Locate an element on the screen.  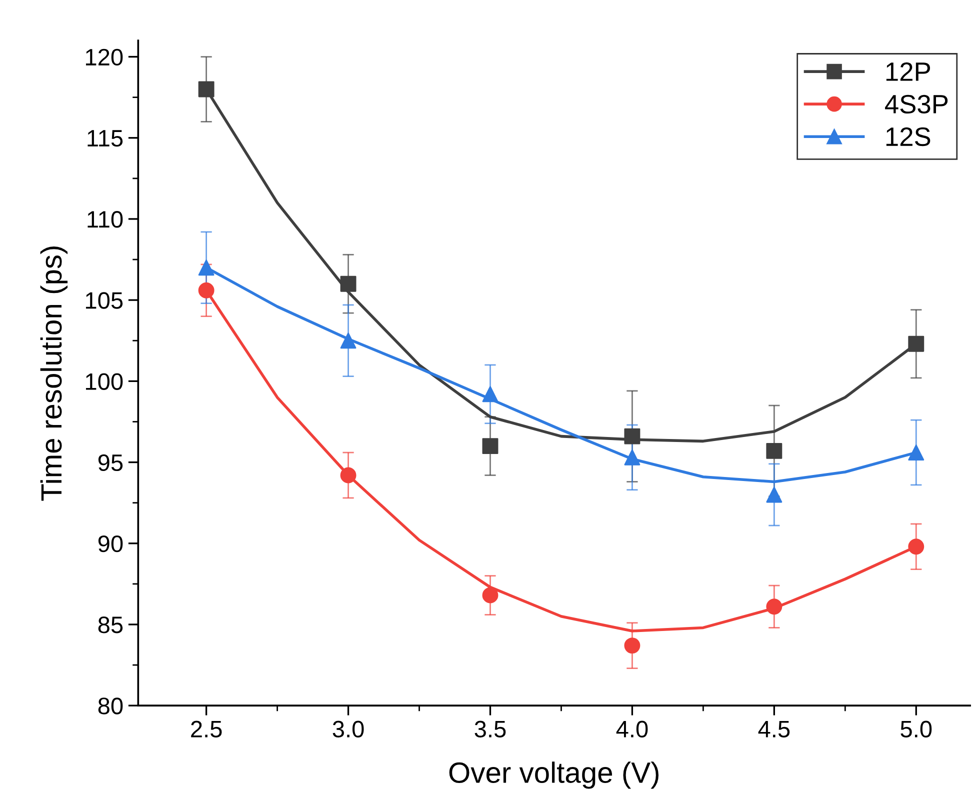
y-tick-label: 80 is located at coordinates (110, 706).